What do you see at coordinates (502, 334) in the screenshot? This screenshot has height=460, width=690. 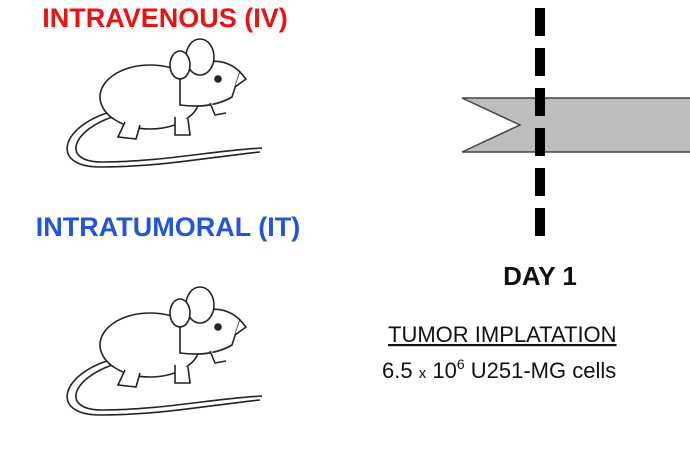 I see `event-label: TUMOR IMPLATATION` at bounding box center [502, 334].